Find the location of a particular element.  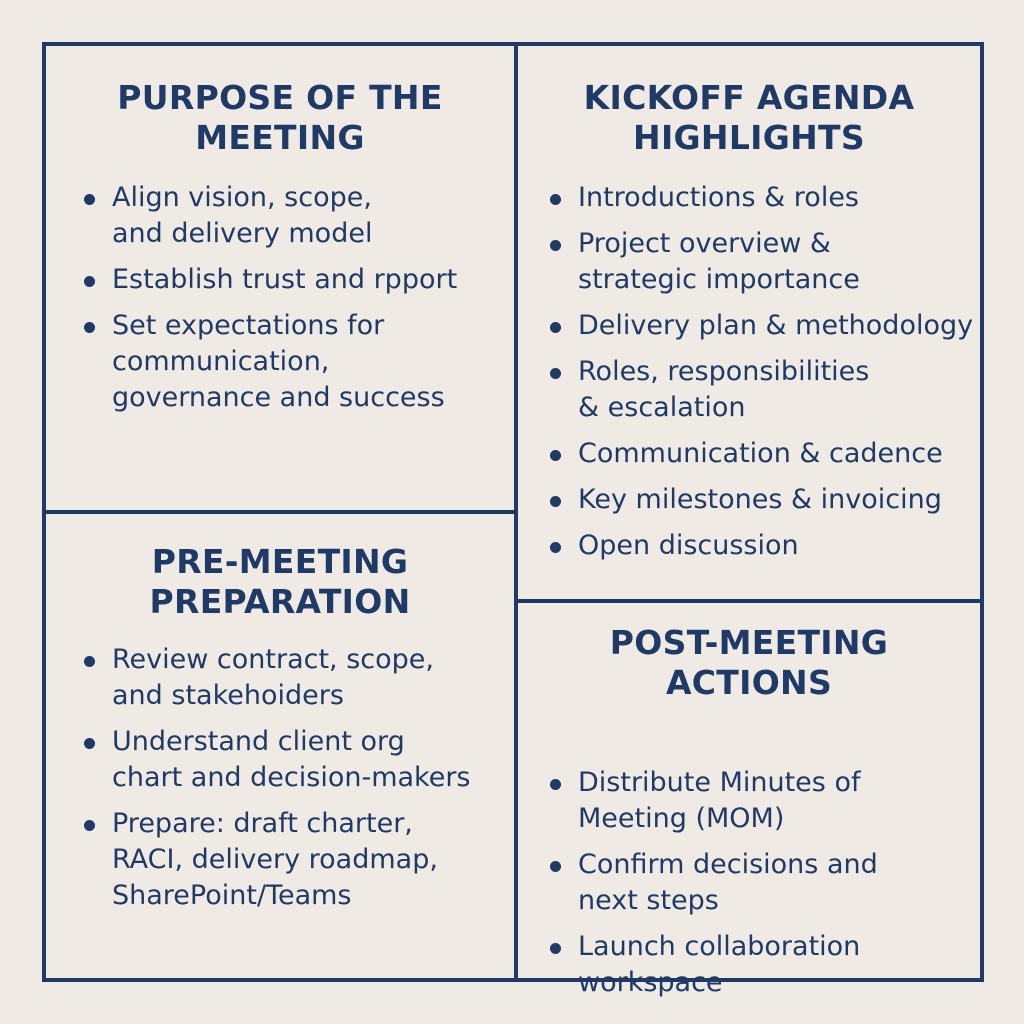

list-item: Delivery plan & methodology is located at coordinates (761, 326).